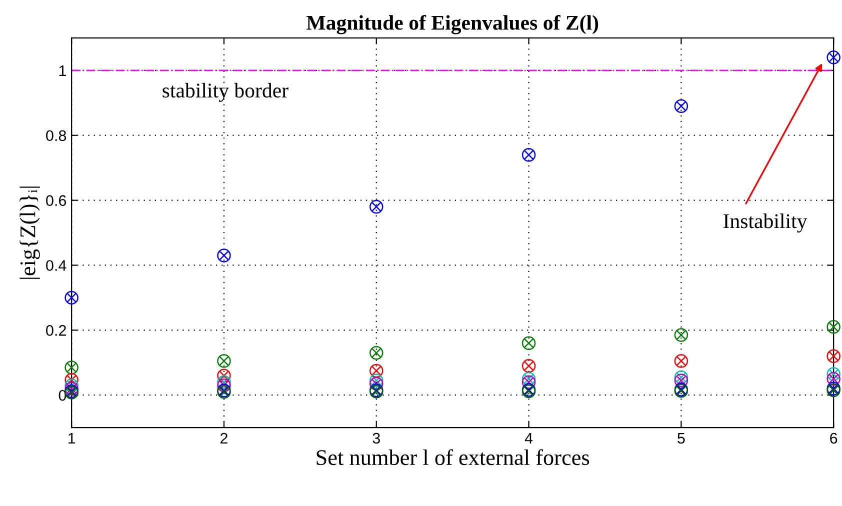 The image size is (842, 506). Describe the element at coordinates (224, 438) in the screenshot. I see `x-tick-label: 2` at that location.